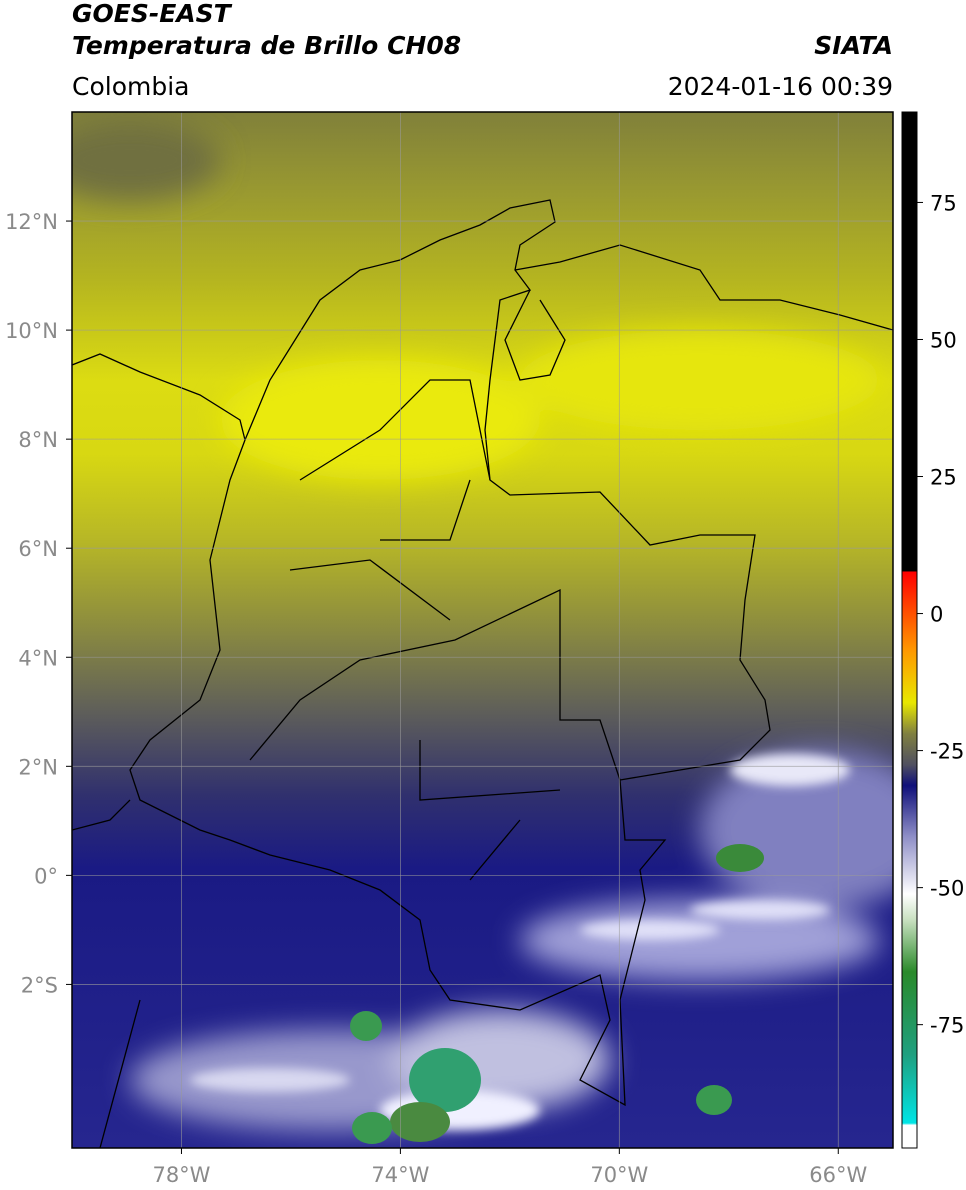 The image size is (966, 1190). Describe the element at coordinates (943, 478) in the screenshot. I see `colorbar-tick-label: 25` at that location.